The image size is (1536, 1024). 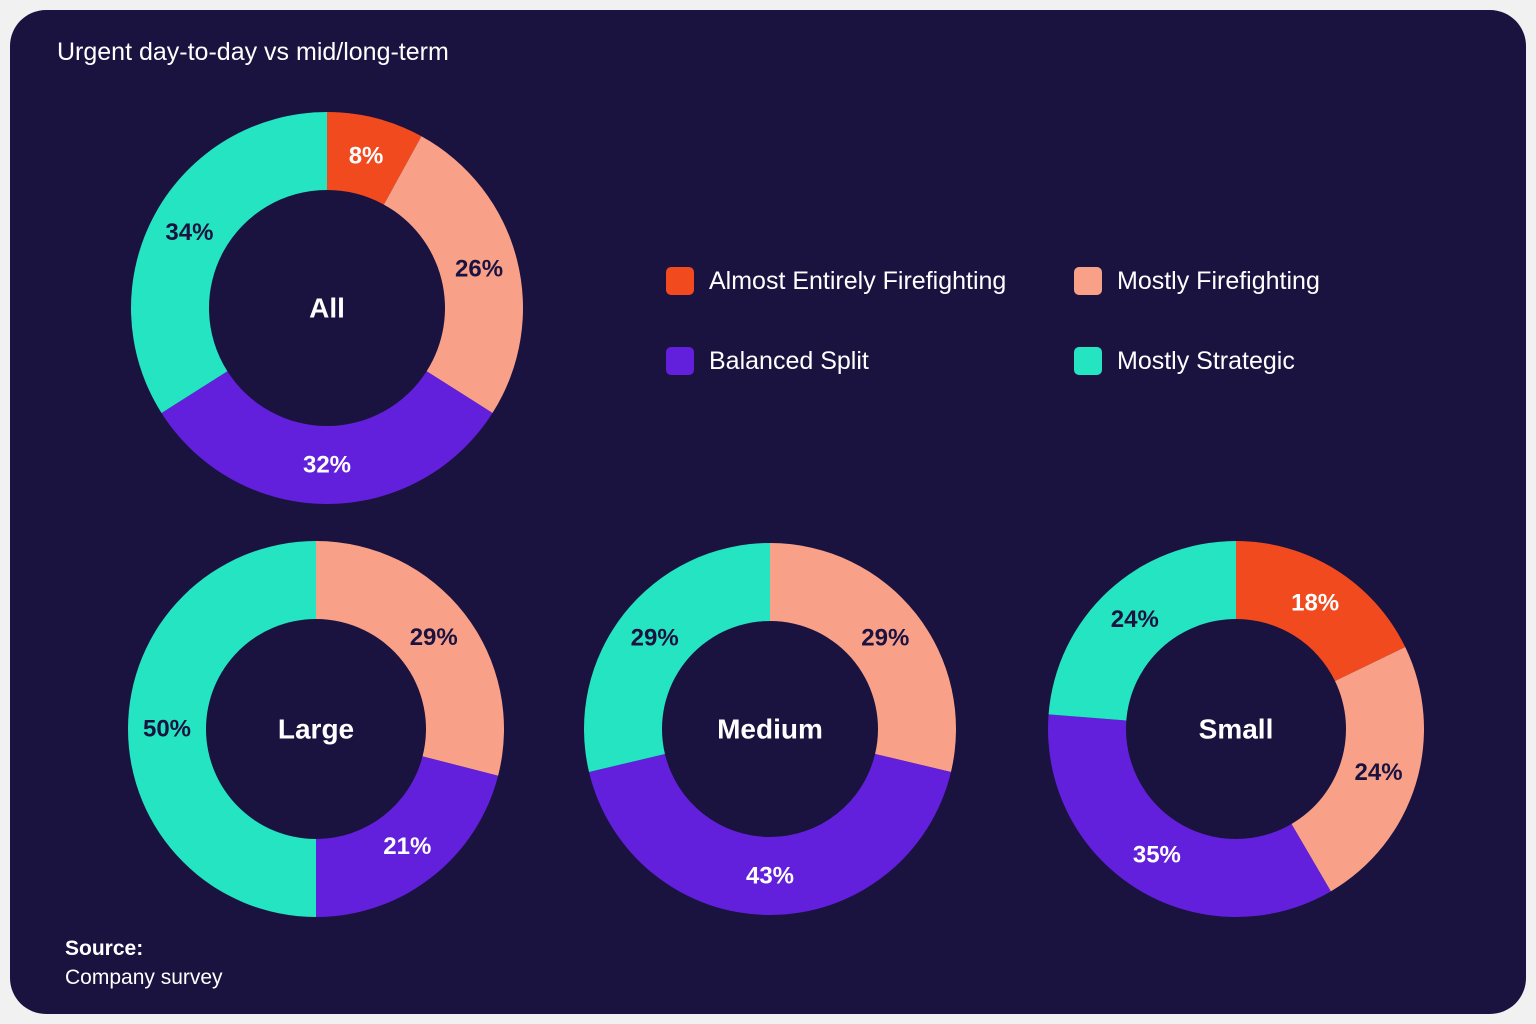 I want to click on source-label: Source:, so click(x=104, y=948).